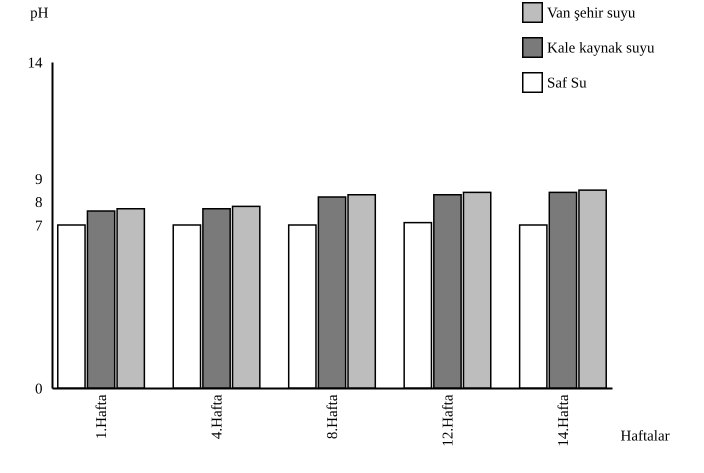 This screenshot has width=704, height=473. What do you see at coordinates (333, 417) in the screenshot?
I see `x-tick-label: 8.Hafta` at bounding box center [333, 417].